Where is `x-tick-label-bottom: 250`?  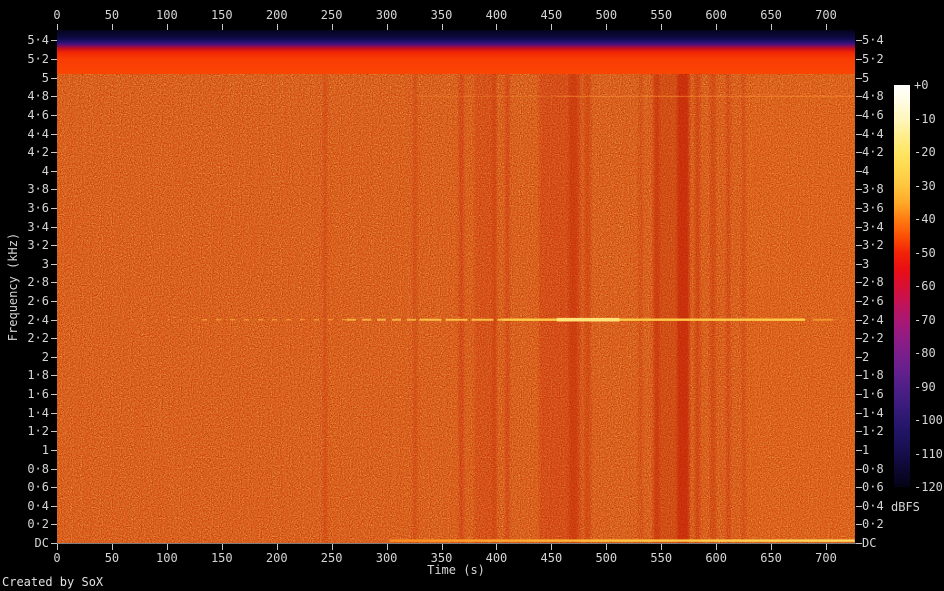
x-tick-label-bottom: 250 is located at coordinates (331, 558).